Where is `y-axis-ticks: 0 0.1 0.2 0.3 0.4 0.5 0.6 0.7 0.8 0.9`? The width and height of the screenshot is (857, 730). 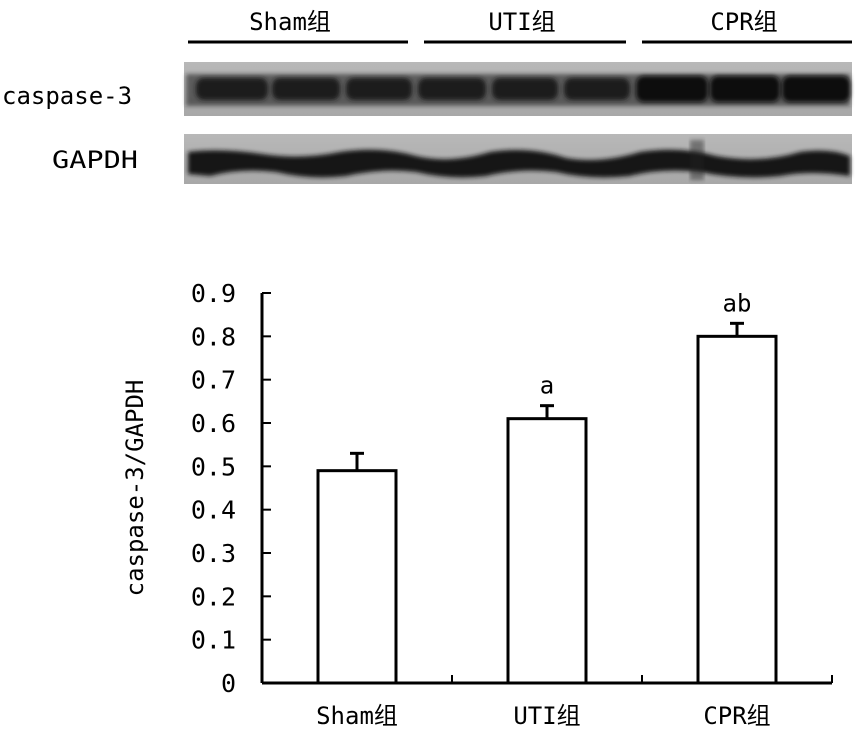
y-axis-ticks: 0 0.1 0.2 0.3 0.4 0.5 0.6 0.7 0.8 0.9 is located at coordinates (231, 488).